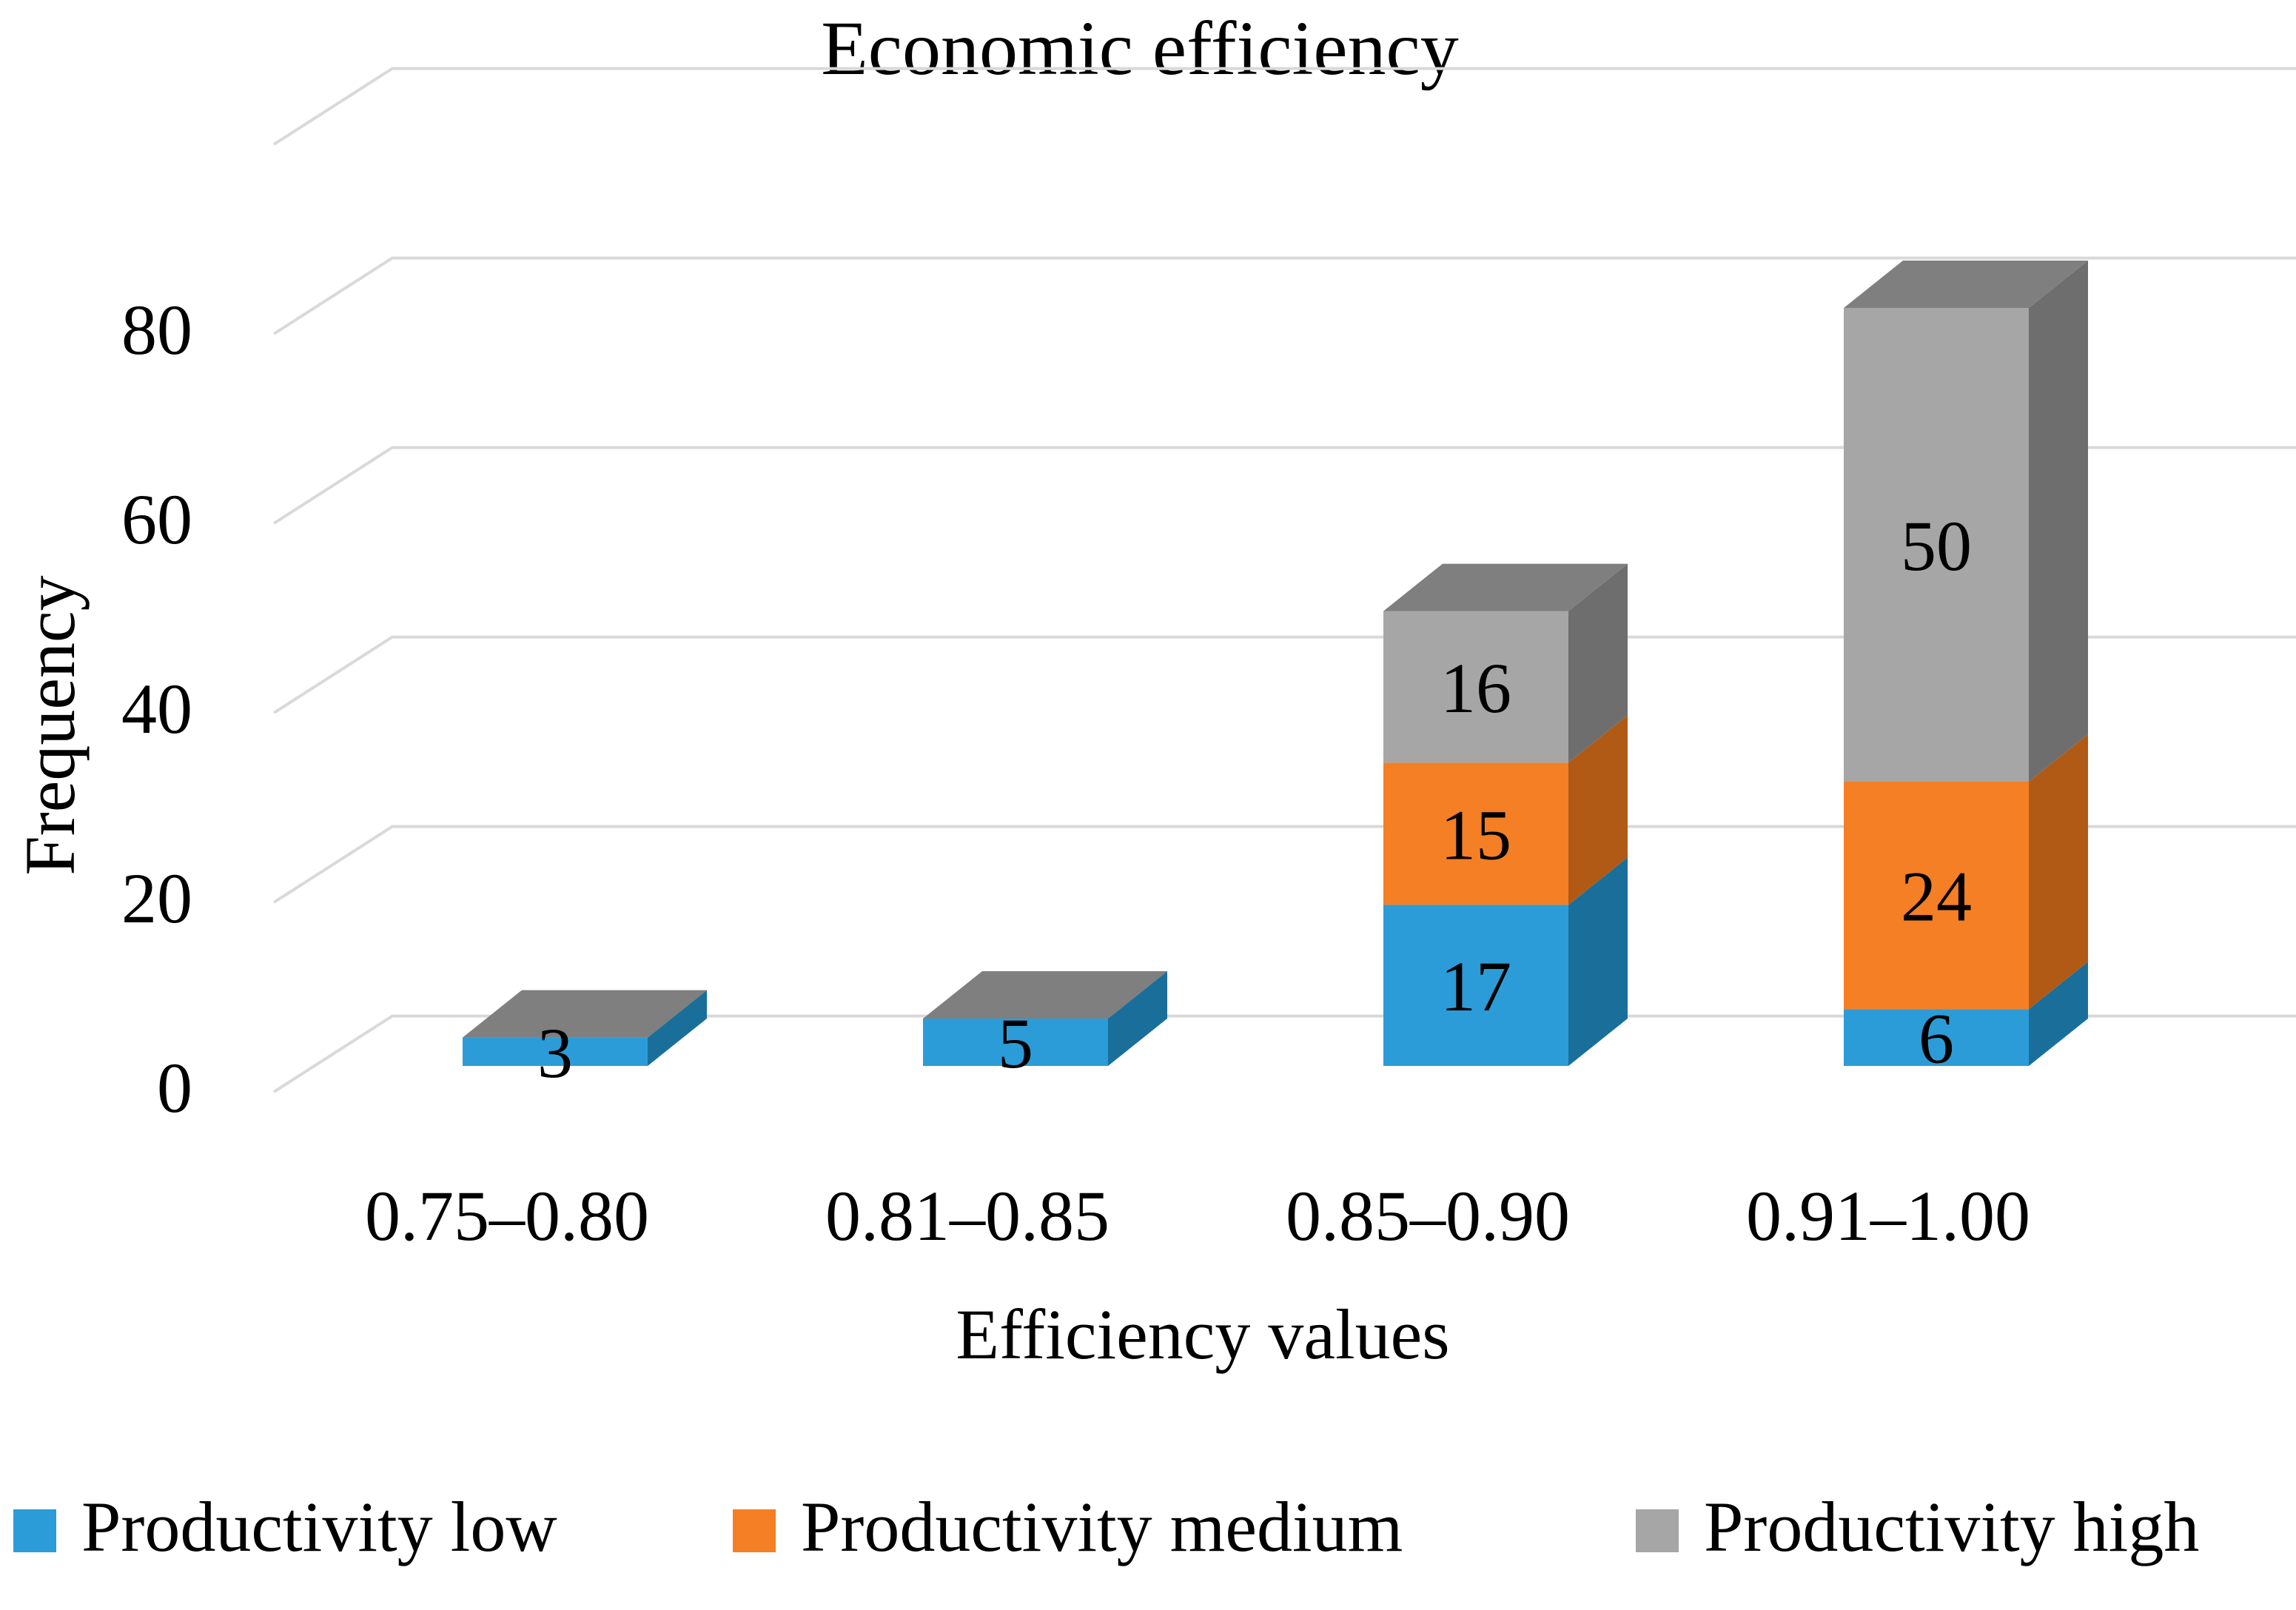 Image resolution: width=2296 pixels, height=1610 pixels. Describe the element at coordinates (157, 329) in the screenshot. I see `y-tick-label: 80` at that location.